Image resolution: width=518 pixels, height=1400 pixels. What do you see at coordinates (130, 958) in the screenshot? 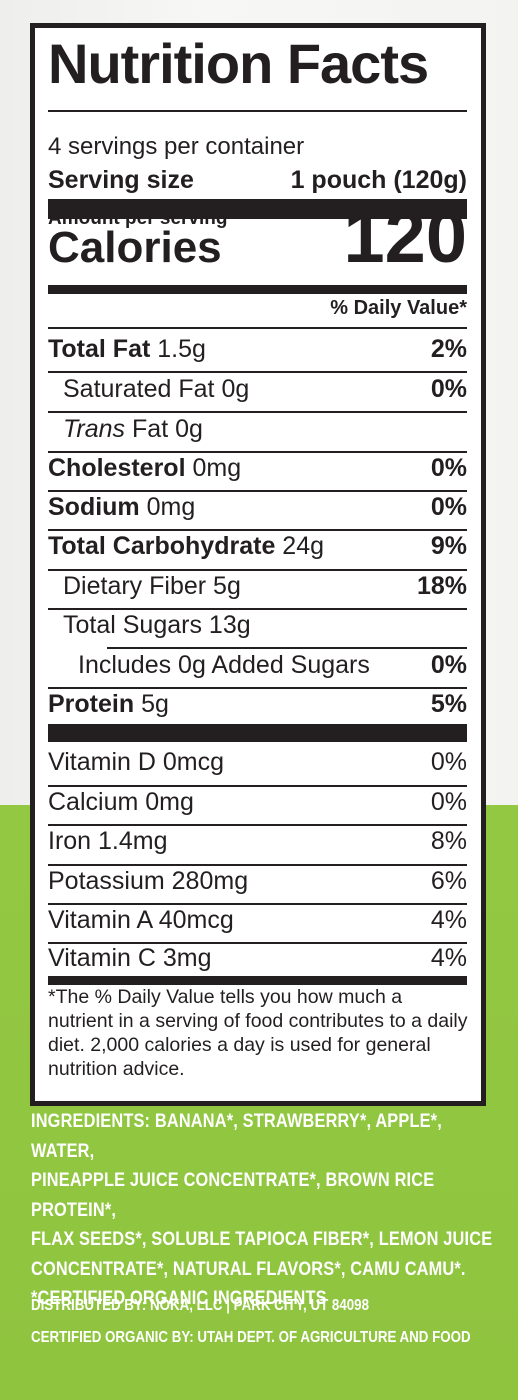
I see `mineral-name: Vitamin C 3mg` at bounding box center [130, 958].